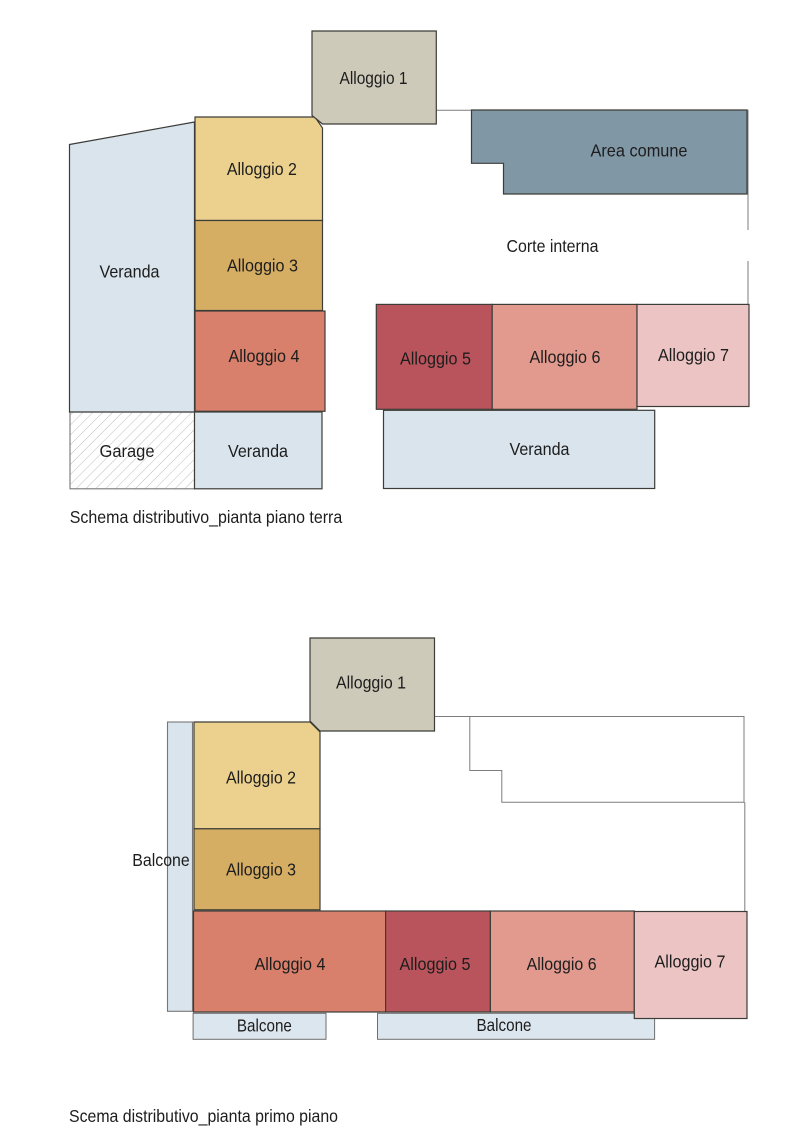 This screenshot has width=800, height=1131. What do you see at coordinates (203, 1116) in the screenshot?
I see `svg-text:Scema distributivo_pianta prim: Scema distributivo_pianta primo piano` at bounding box center [203, 1116].